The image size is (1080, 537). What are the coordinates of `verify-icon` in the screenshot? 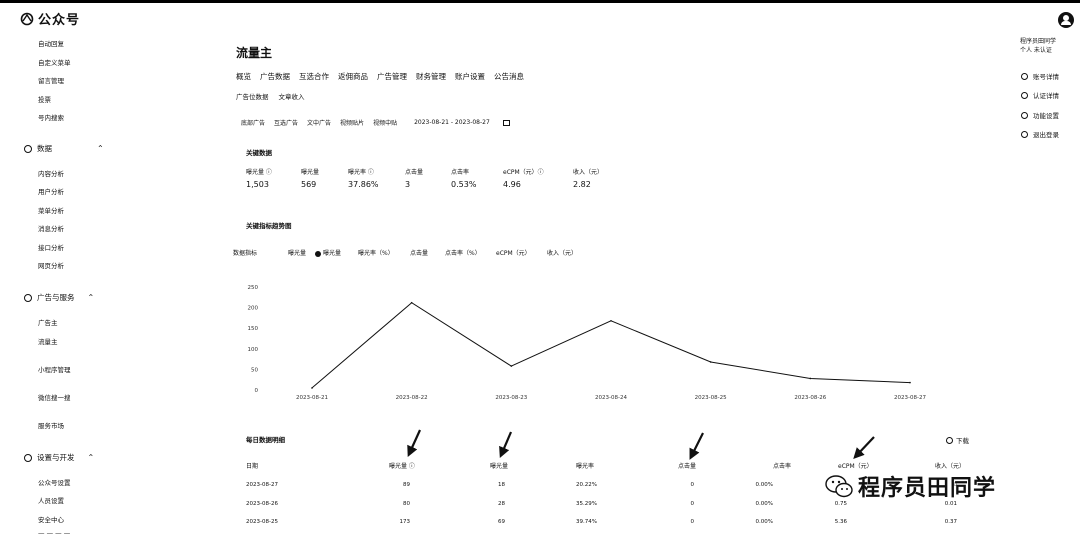 It's located at (1024, 95).